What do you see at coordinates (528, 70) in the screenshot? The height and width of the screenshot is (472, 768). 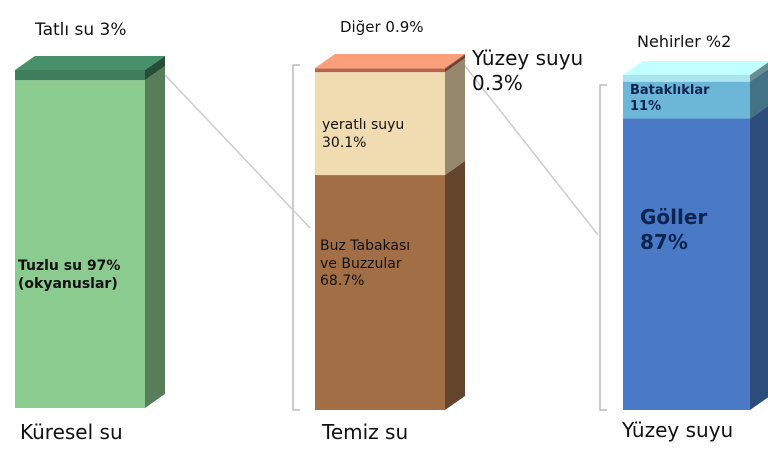 I see `segment-label: Yüzey suyu 0.3%` at bounding box center [528, 70].